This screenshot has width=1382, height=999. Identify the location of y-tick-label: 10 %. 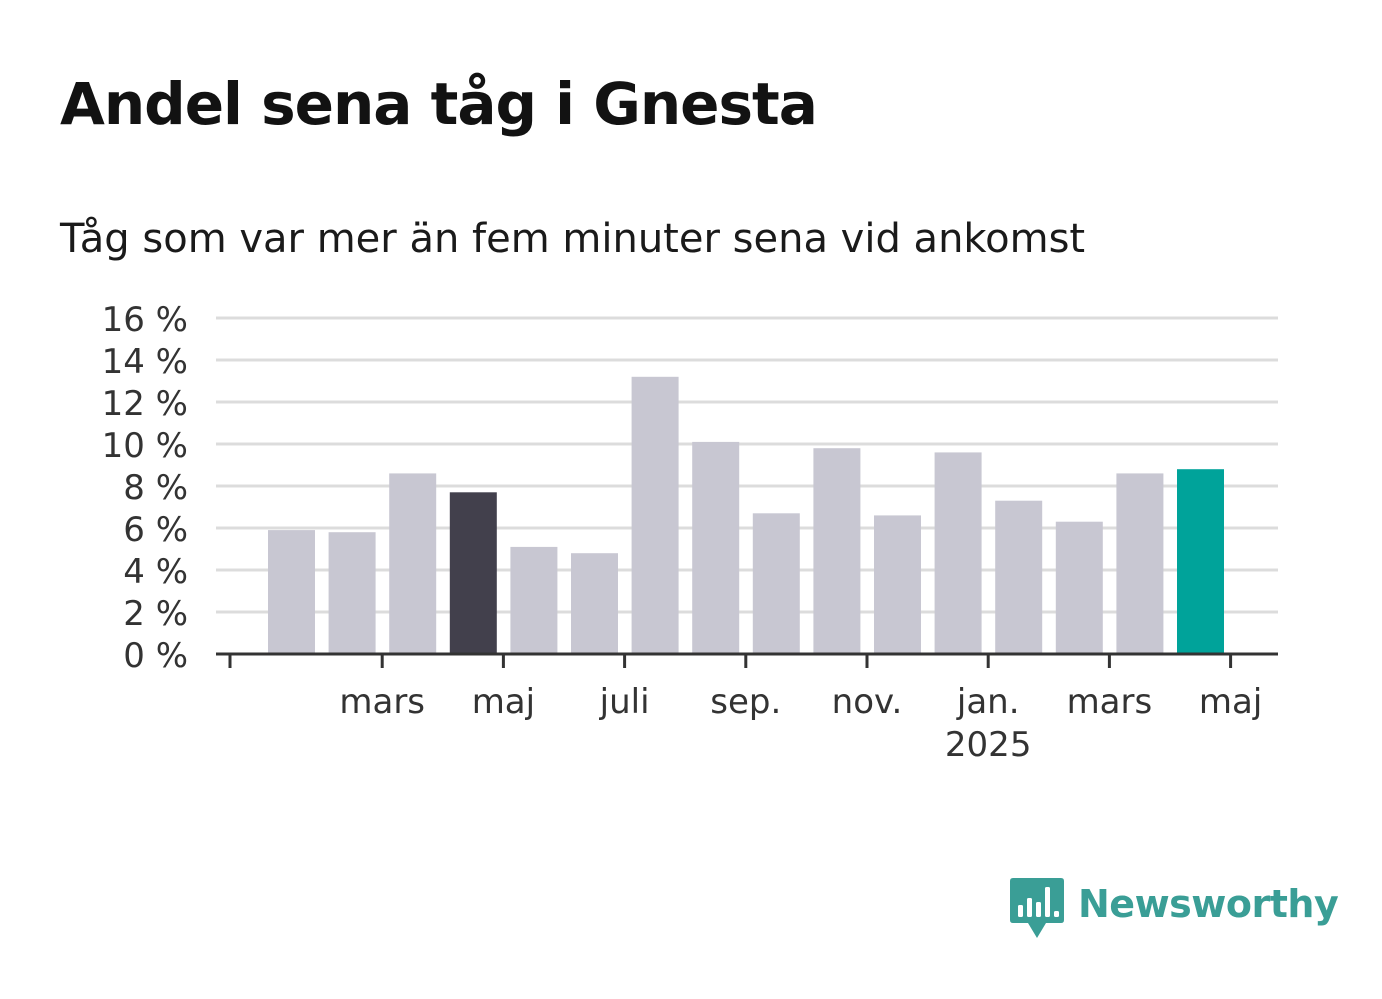
(145, 446).